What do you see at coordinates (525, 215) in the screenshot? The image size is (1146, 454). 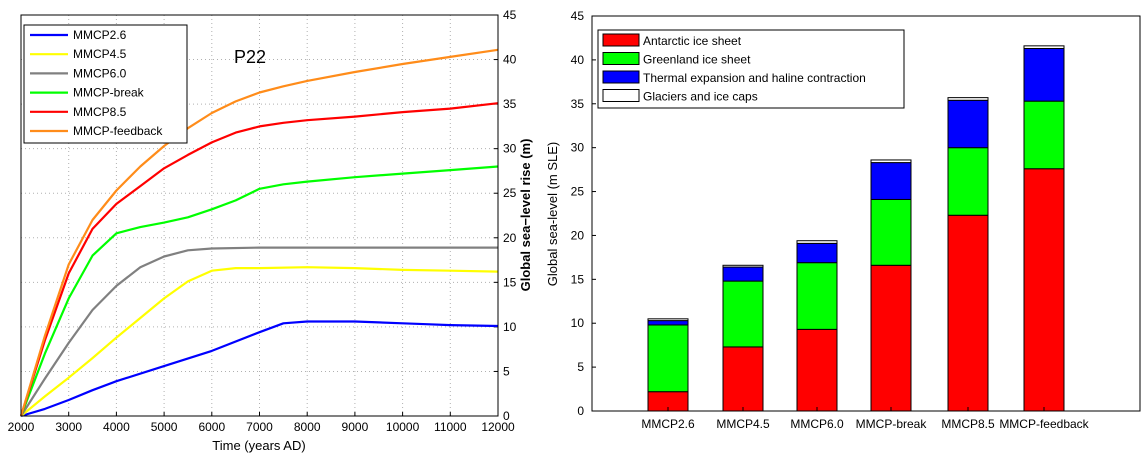 I see `y-axis-label: Global sea−level rise (m)` at bounding box center [525, 215].